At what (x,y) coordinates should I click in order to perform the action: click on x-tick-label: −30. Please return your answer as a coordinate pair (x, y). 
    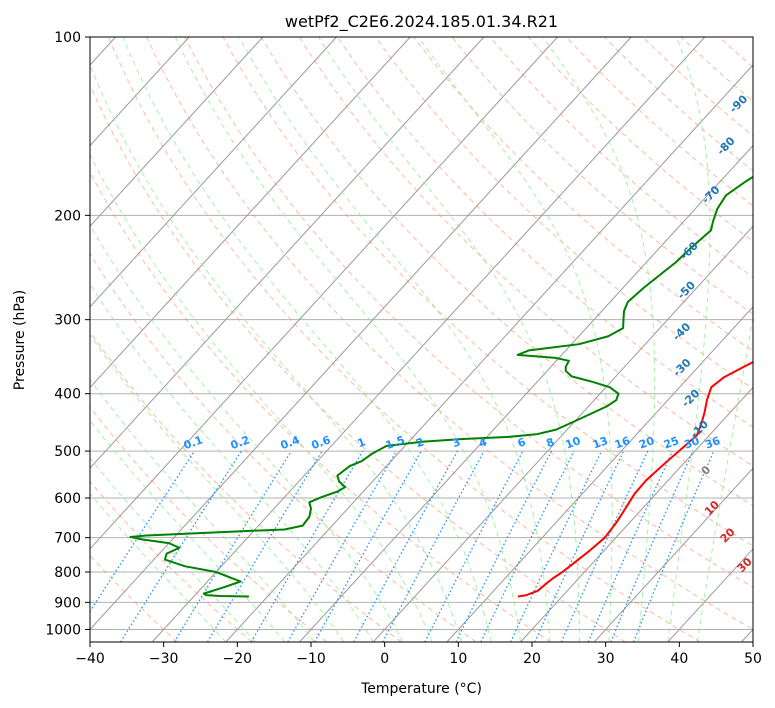
    Looking at the image, I should click on (164, 659).